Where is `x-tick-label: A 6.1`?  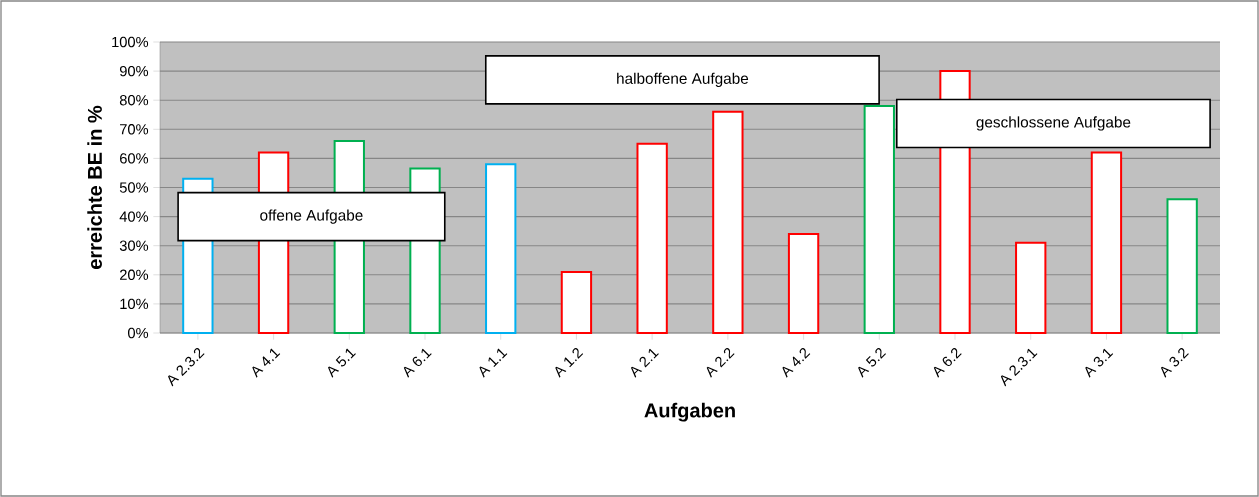
x-tick-label: A 6.1 is located at coordinates (417, 363).